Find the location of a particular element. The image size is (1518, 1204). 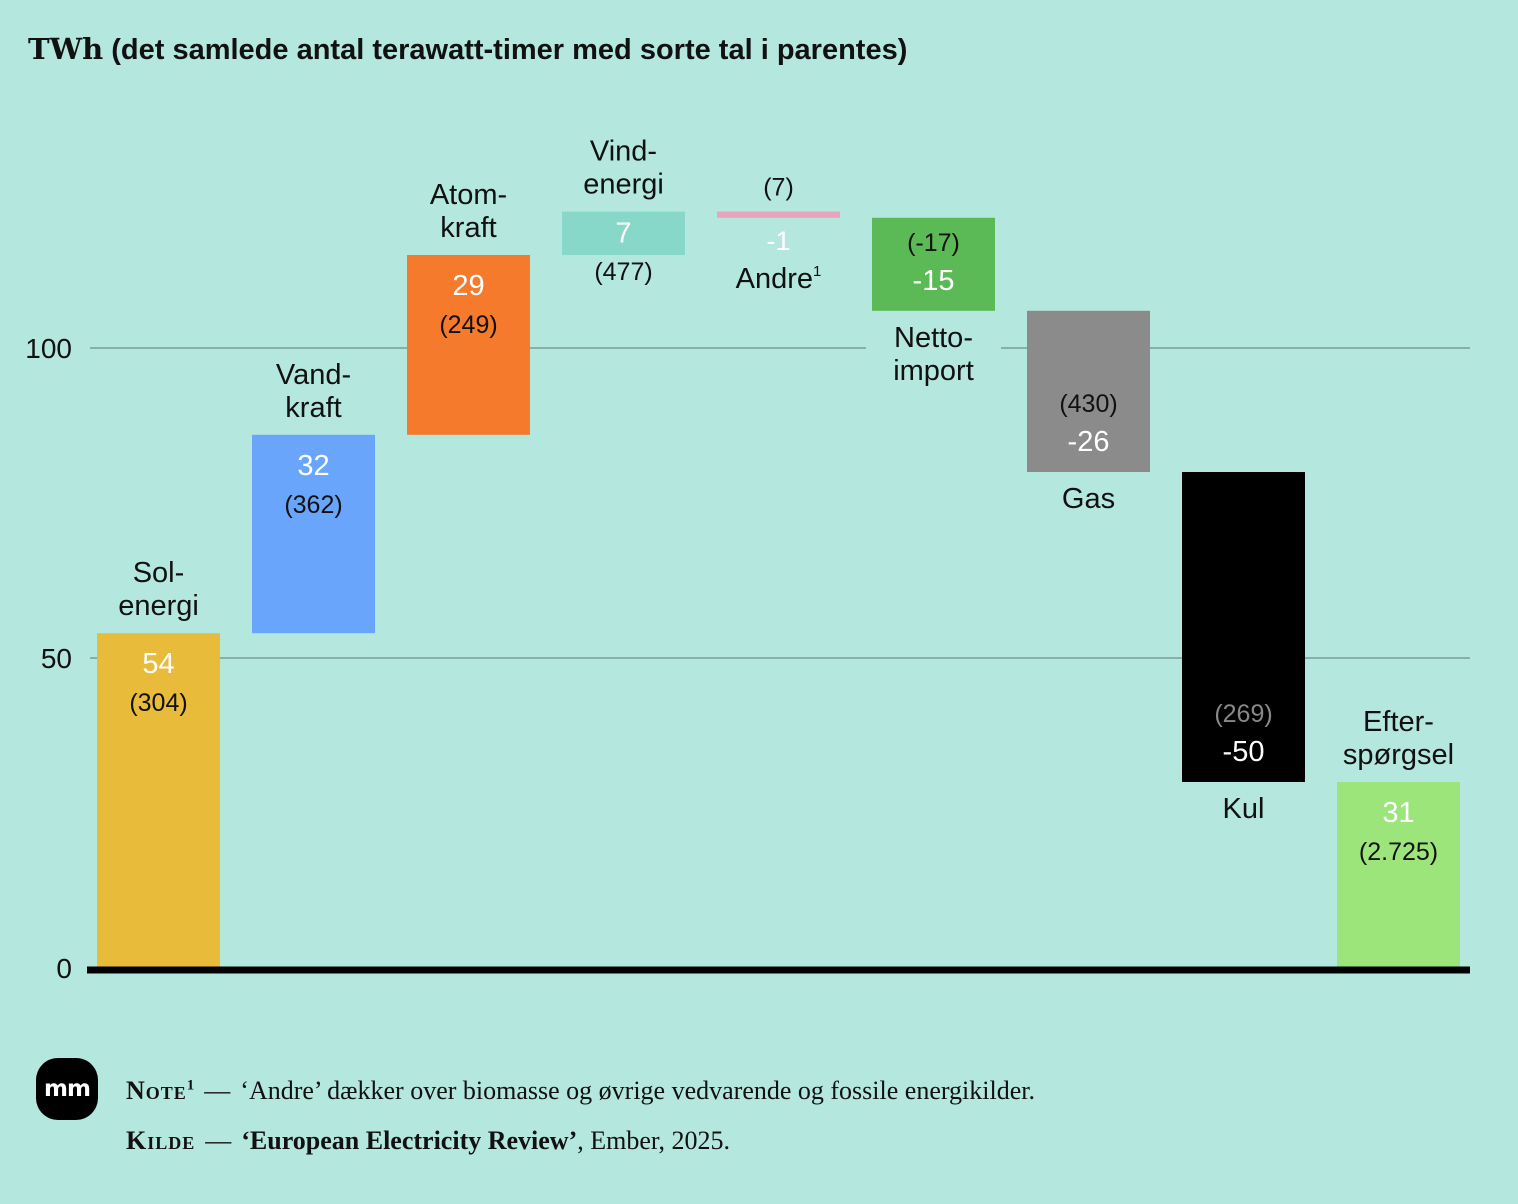

total-label: (362) is located at coordinates (313, 505).